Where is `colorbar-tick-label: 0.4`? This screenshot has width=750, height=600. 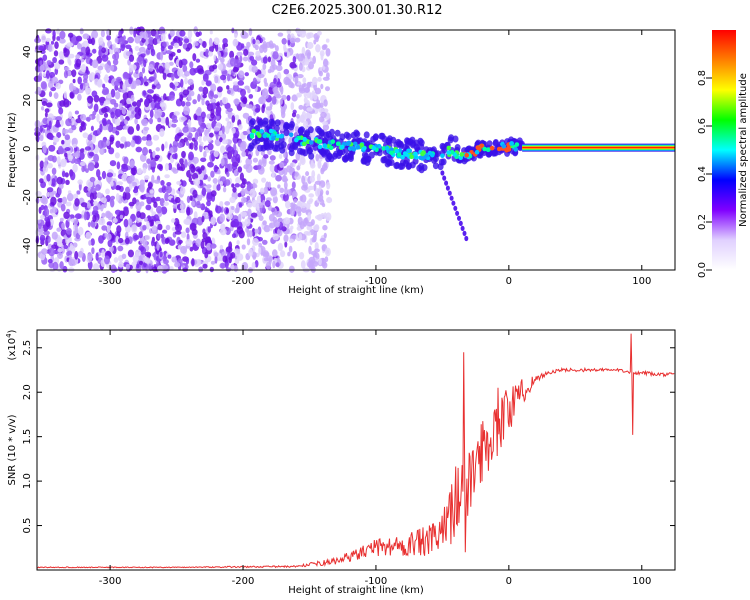 colorbar-tick-label: 0.4 is located at coordinates (702, 174).